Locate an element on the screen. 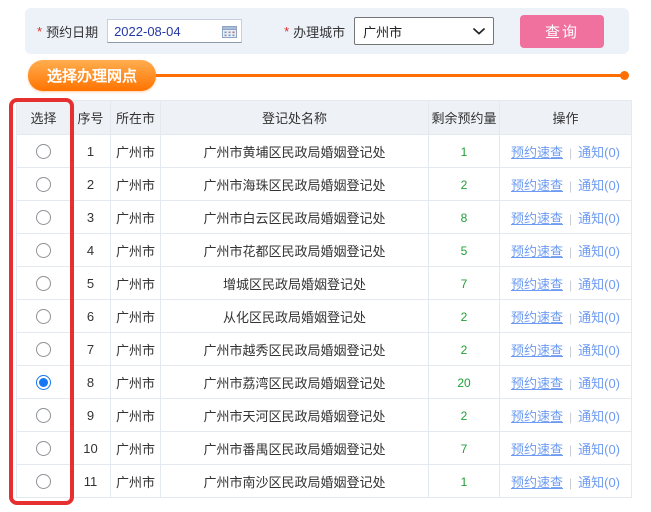 The width and height of the screenshot is (651, 512). query-button: 查询 is located at coordinates (562, 31).